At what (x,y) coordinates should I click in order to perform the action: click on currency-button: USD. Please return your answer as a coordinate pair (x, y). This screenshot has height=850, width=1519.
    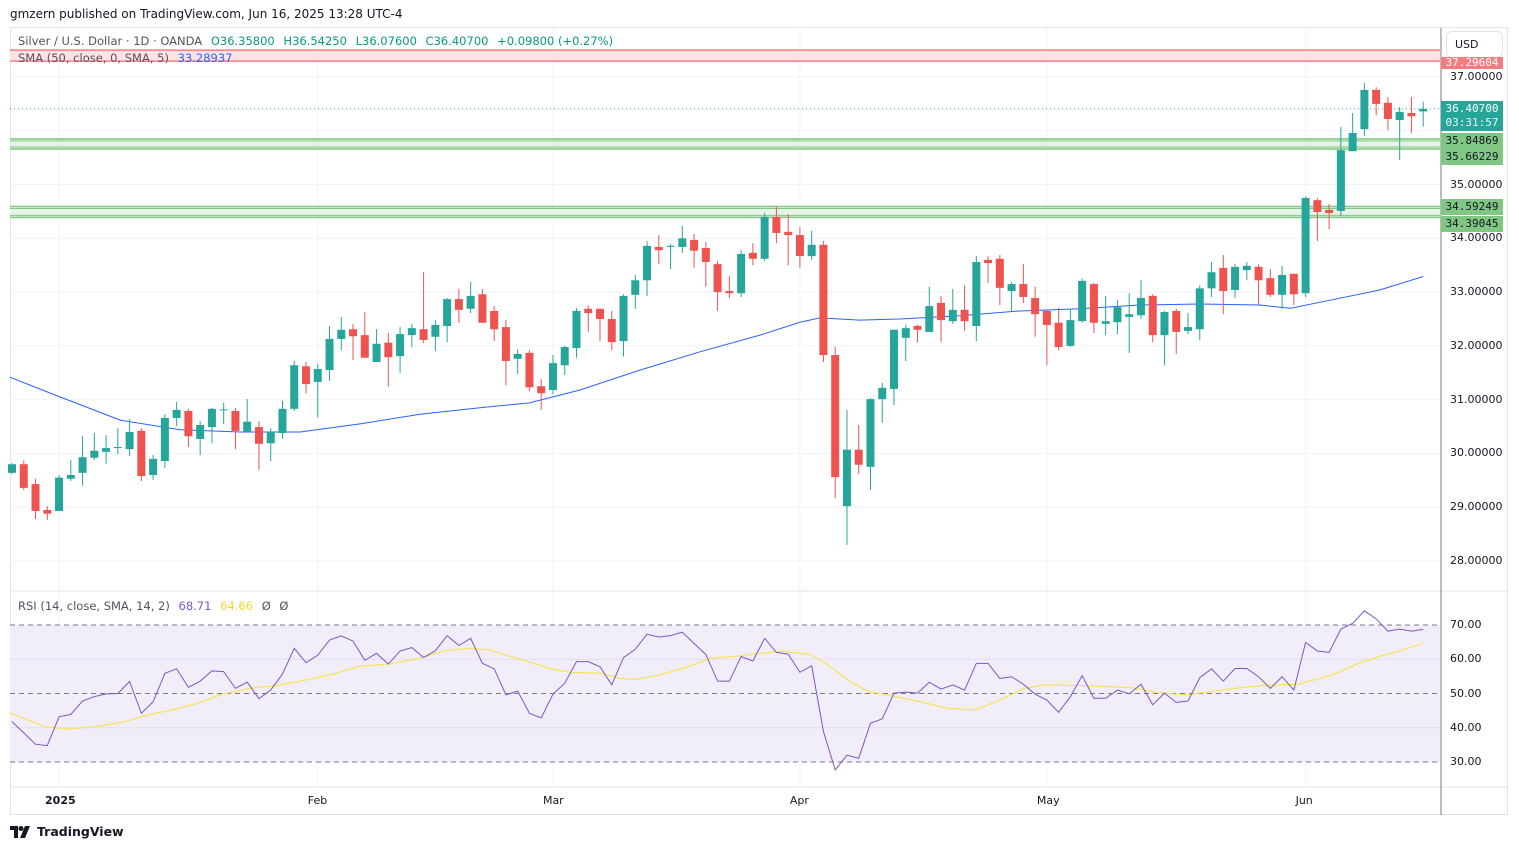
    Looking at the image, I should click on (1474, 44).